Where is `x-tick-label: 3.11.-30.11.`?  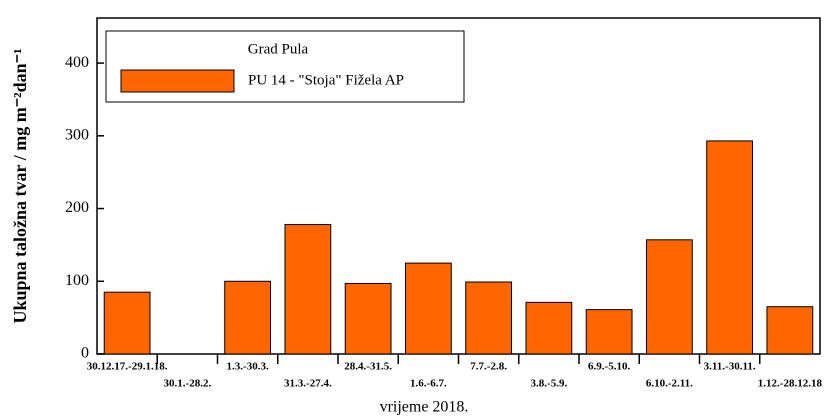 x-tick-label: 3.11.-30.11. is located at coordinates (730, 367).